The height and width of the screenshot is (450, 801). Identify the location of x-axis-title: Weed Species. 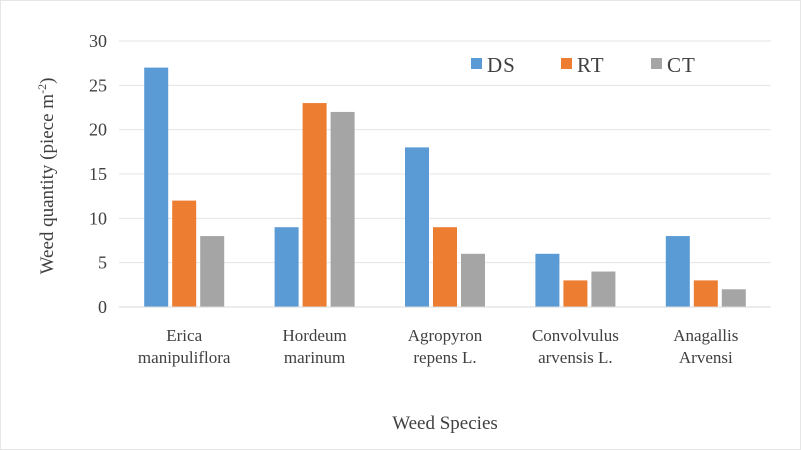
(445, 423).